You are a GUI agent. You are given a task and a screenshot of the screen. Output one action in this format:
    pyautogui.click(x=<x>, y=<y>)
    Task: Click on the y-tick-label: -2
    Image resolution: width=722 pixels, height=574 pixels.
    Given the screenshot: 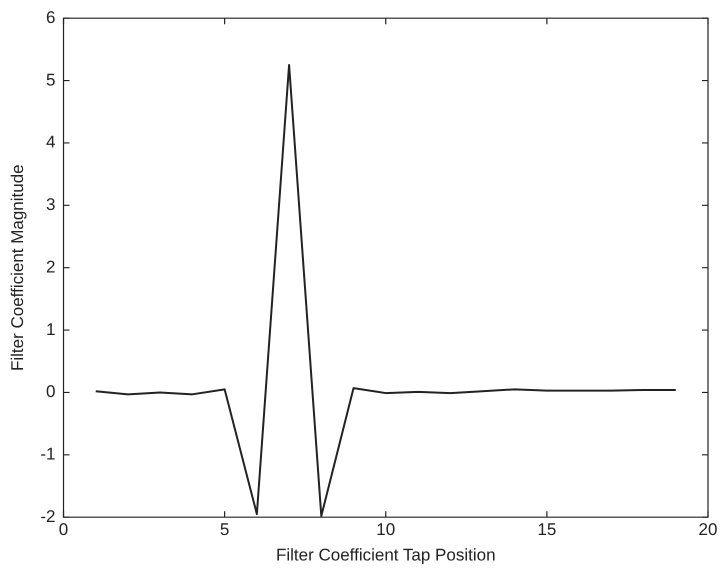 What is the action you would take?
    pyautogui.click(x=48, y=516)
    